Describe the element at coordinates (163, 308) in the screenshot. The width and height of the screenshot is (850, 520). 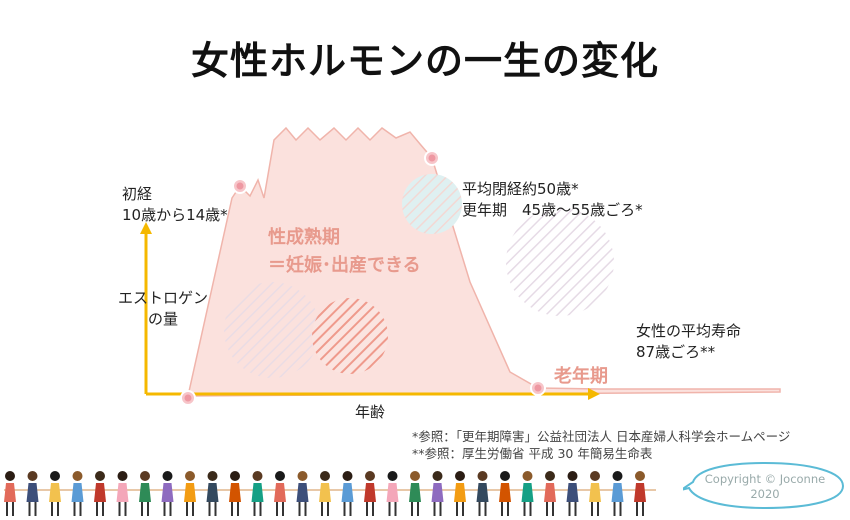
I see `y-axis-label: エストロゲン の量` at that location.